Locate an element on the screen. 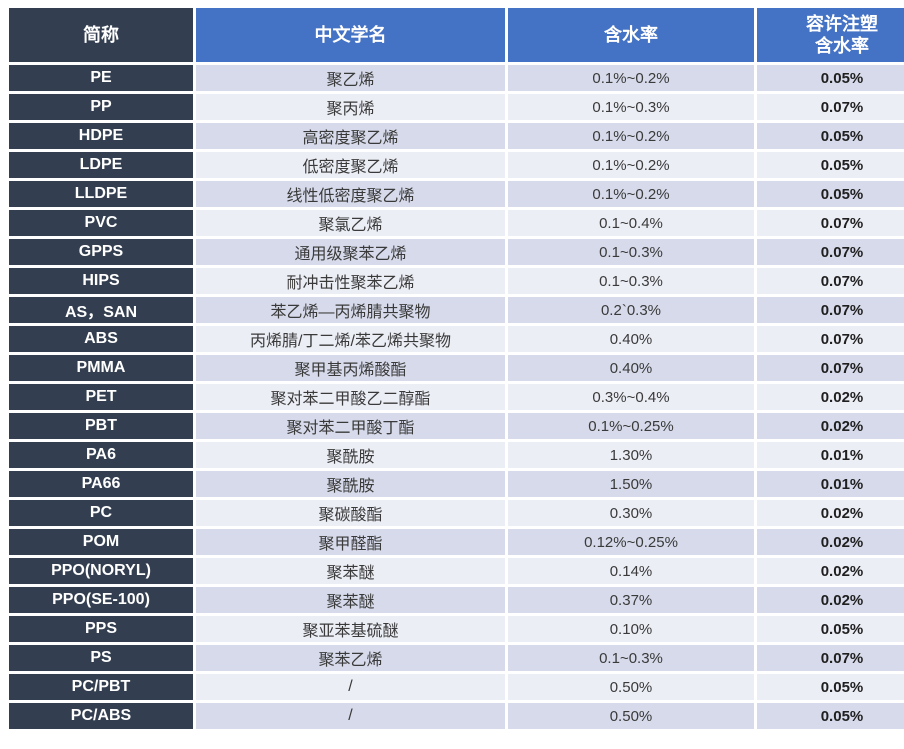  cell-moisture: 0.14% is located at coordinates (631, 571).